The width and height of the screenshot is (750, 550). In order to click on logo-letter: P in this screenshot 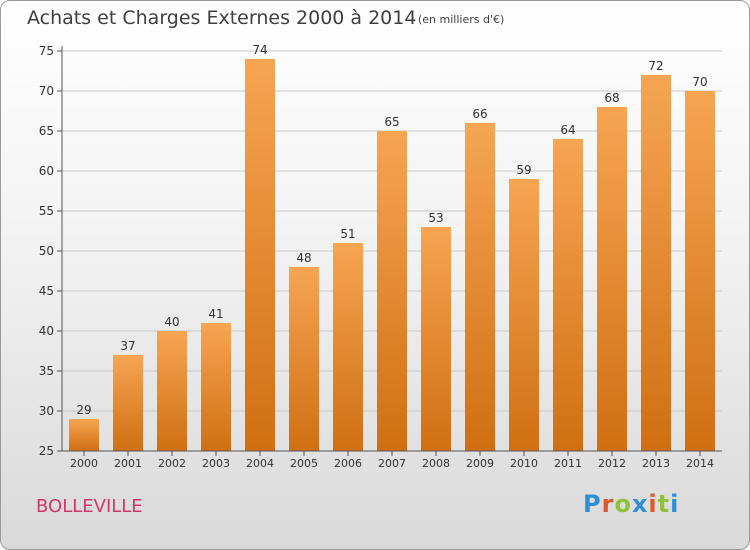, I will do `click(592, 504)`.